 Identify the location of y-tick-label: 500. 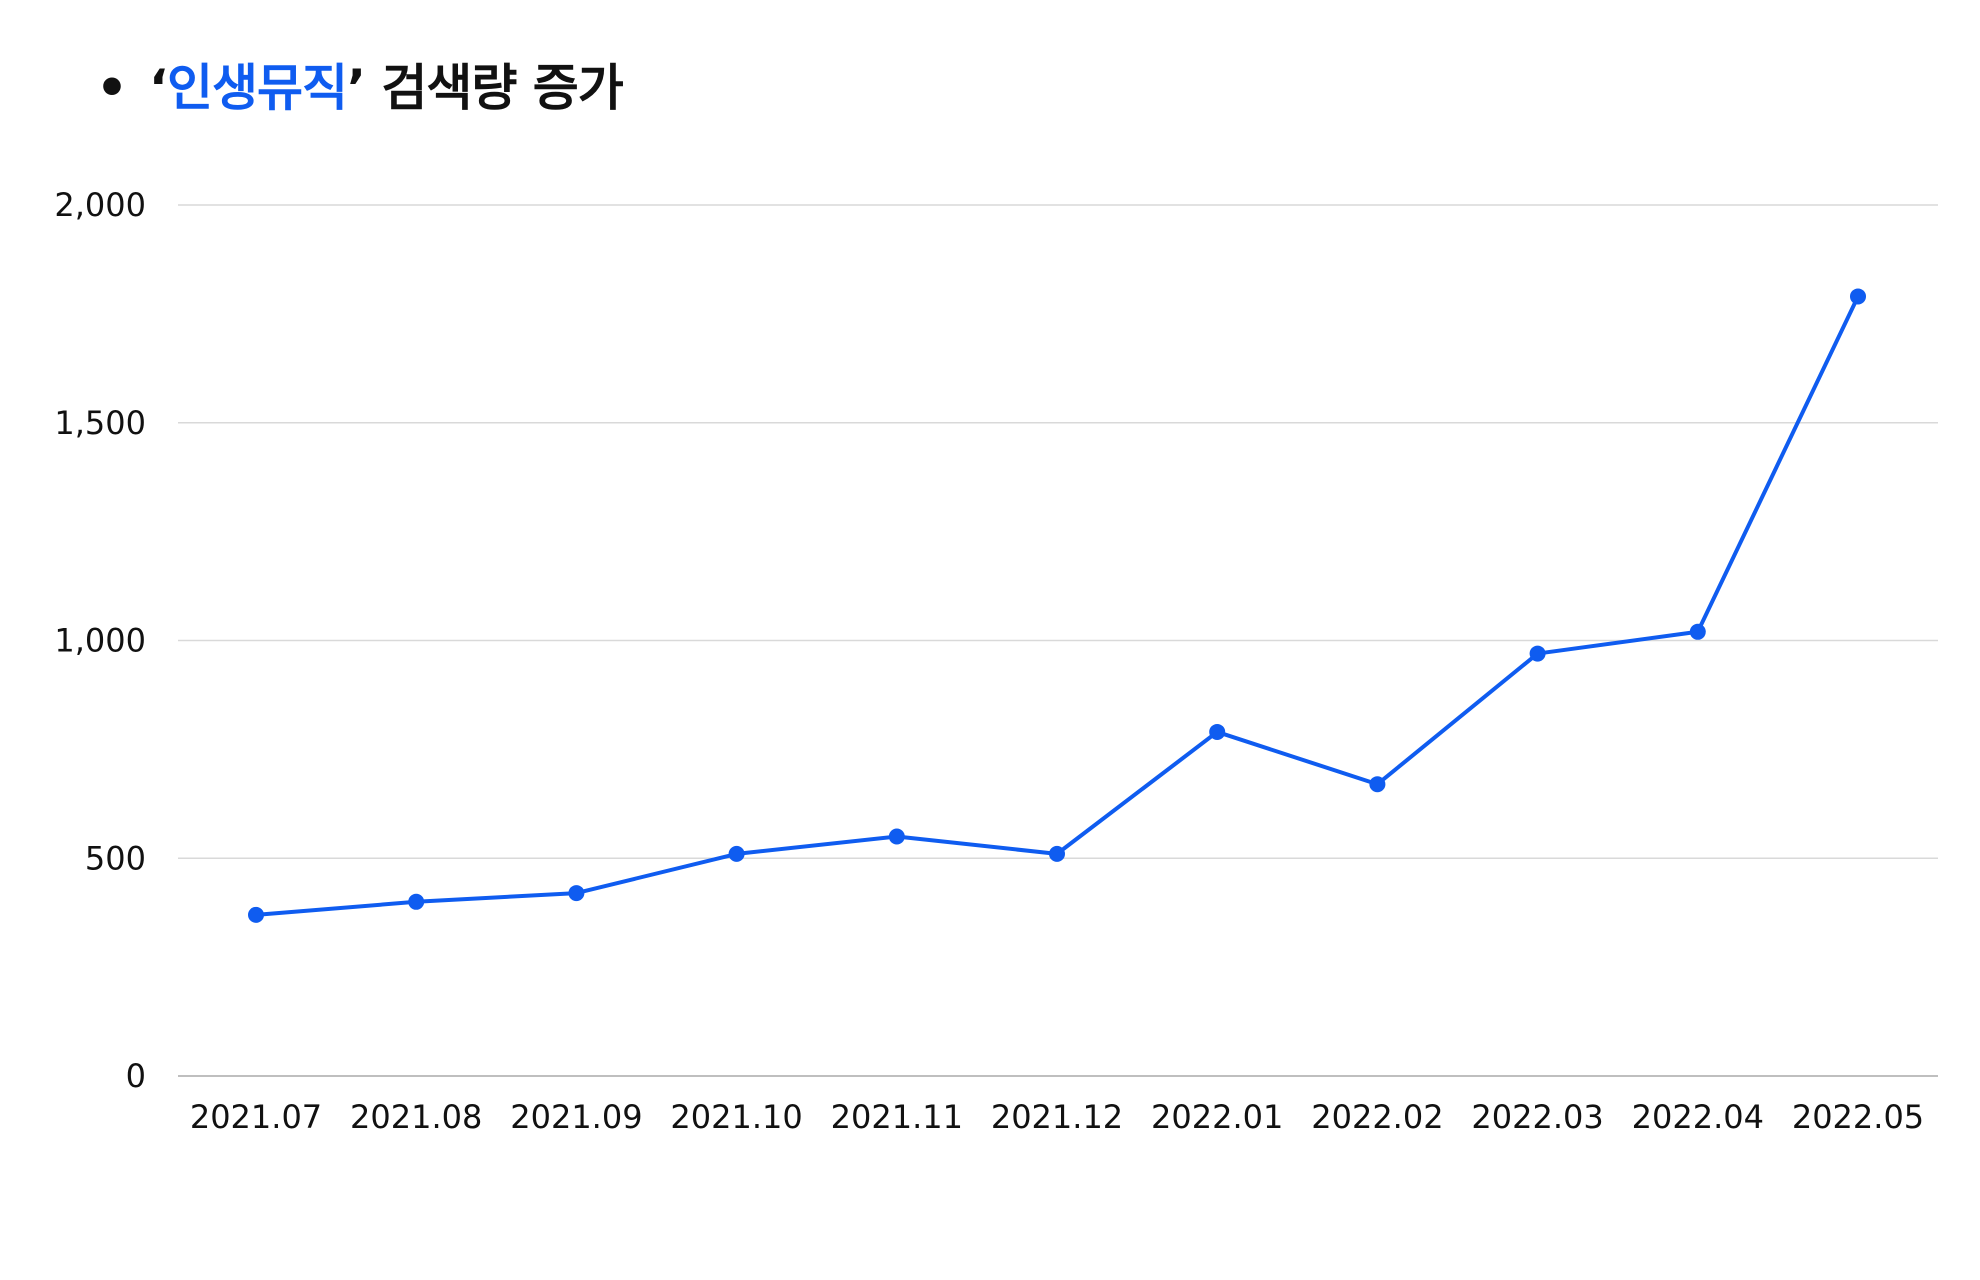
(115, 858).